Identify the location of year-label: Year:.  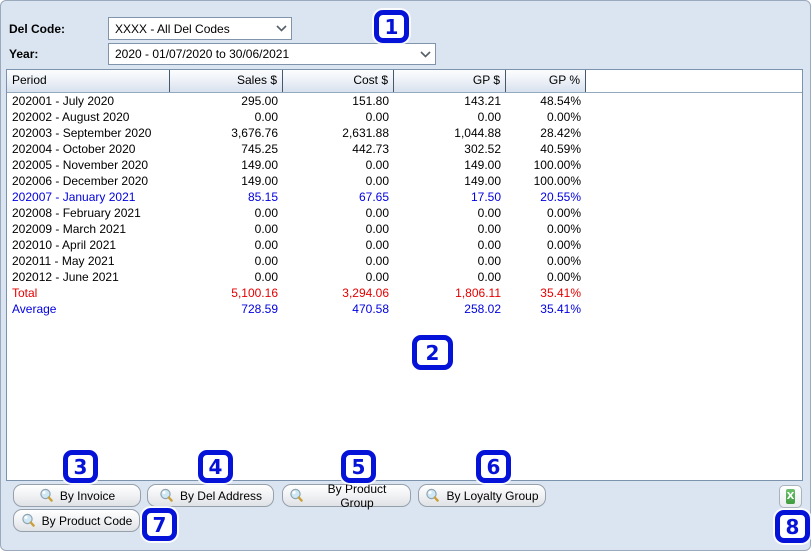
(24, 54).